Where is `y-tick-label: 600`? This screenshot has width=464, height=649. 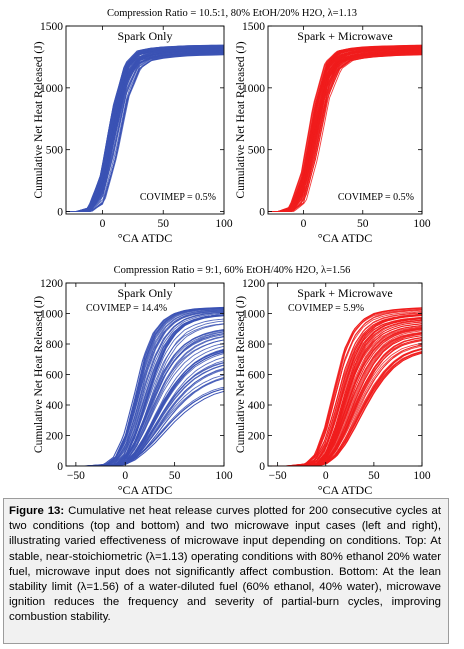
y-tick-label: 600 is located at coordinates (257, 376).